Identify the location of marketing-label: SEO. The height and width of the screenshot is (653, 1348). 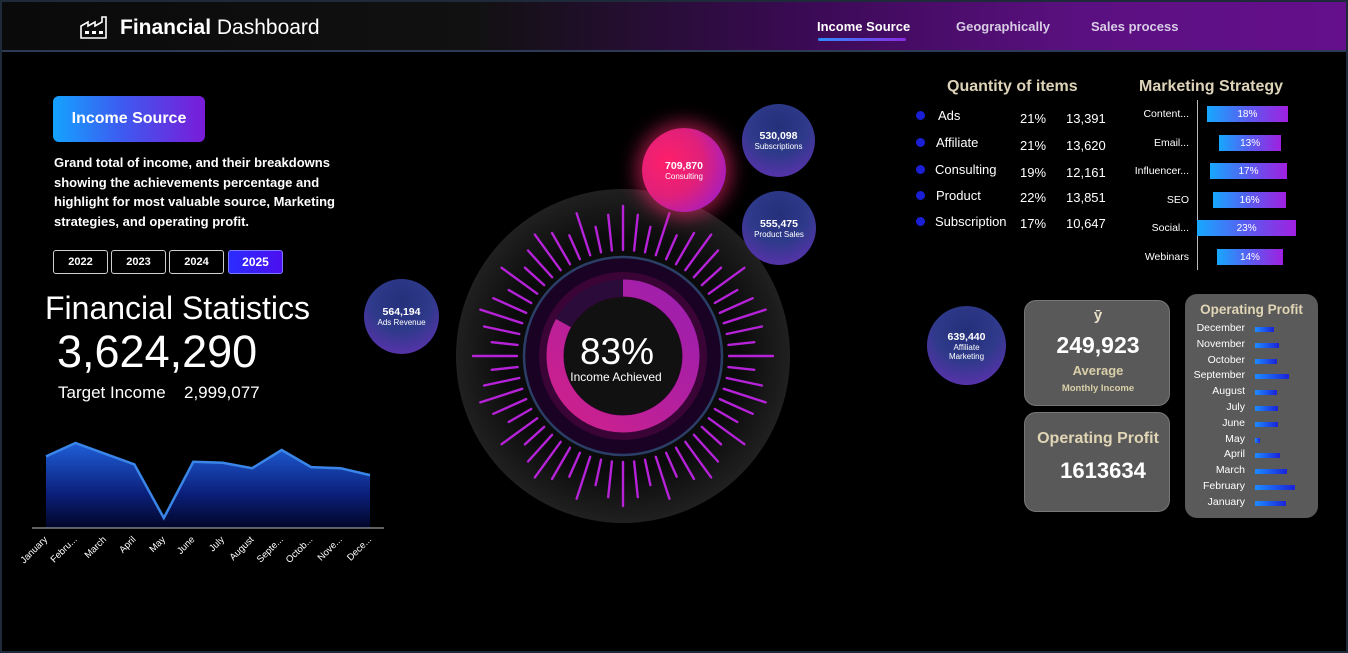
(1177, 200).